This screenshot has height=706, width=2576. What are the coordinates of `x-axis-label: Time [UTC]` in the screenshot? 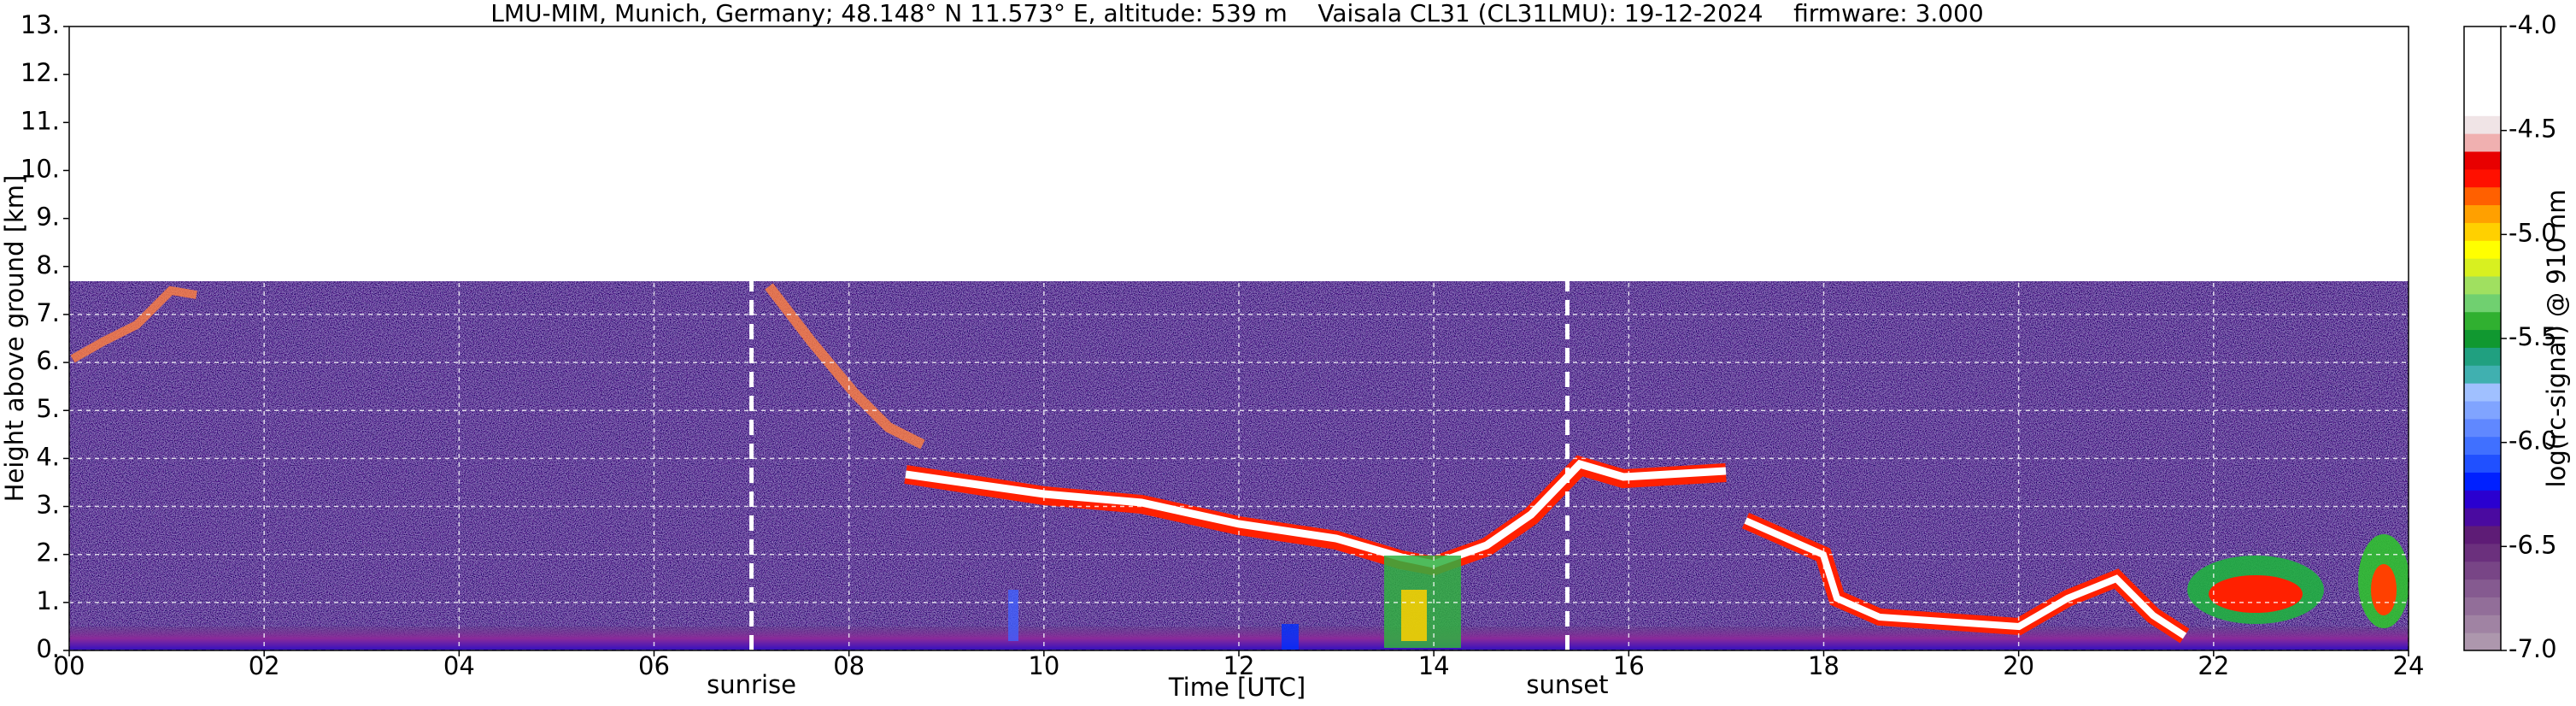 It's located at (1237, 687).